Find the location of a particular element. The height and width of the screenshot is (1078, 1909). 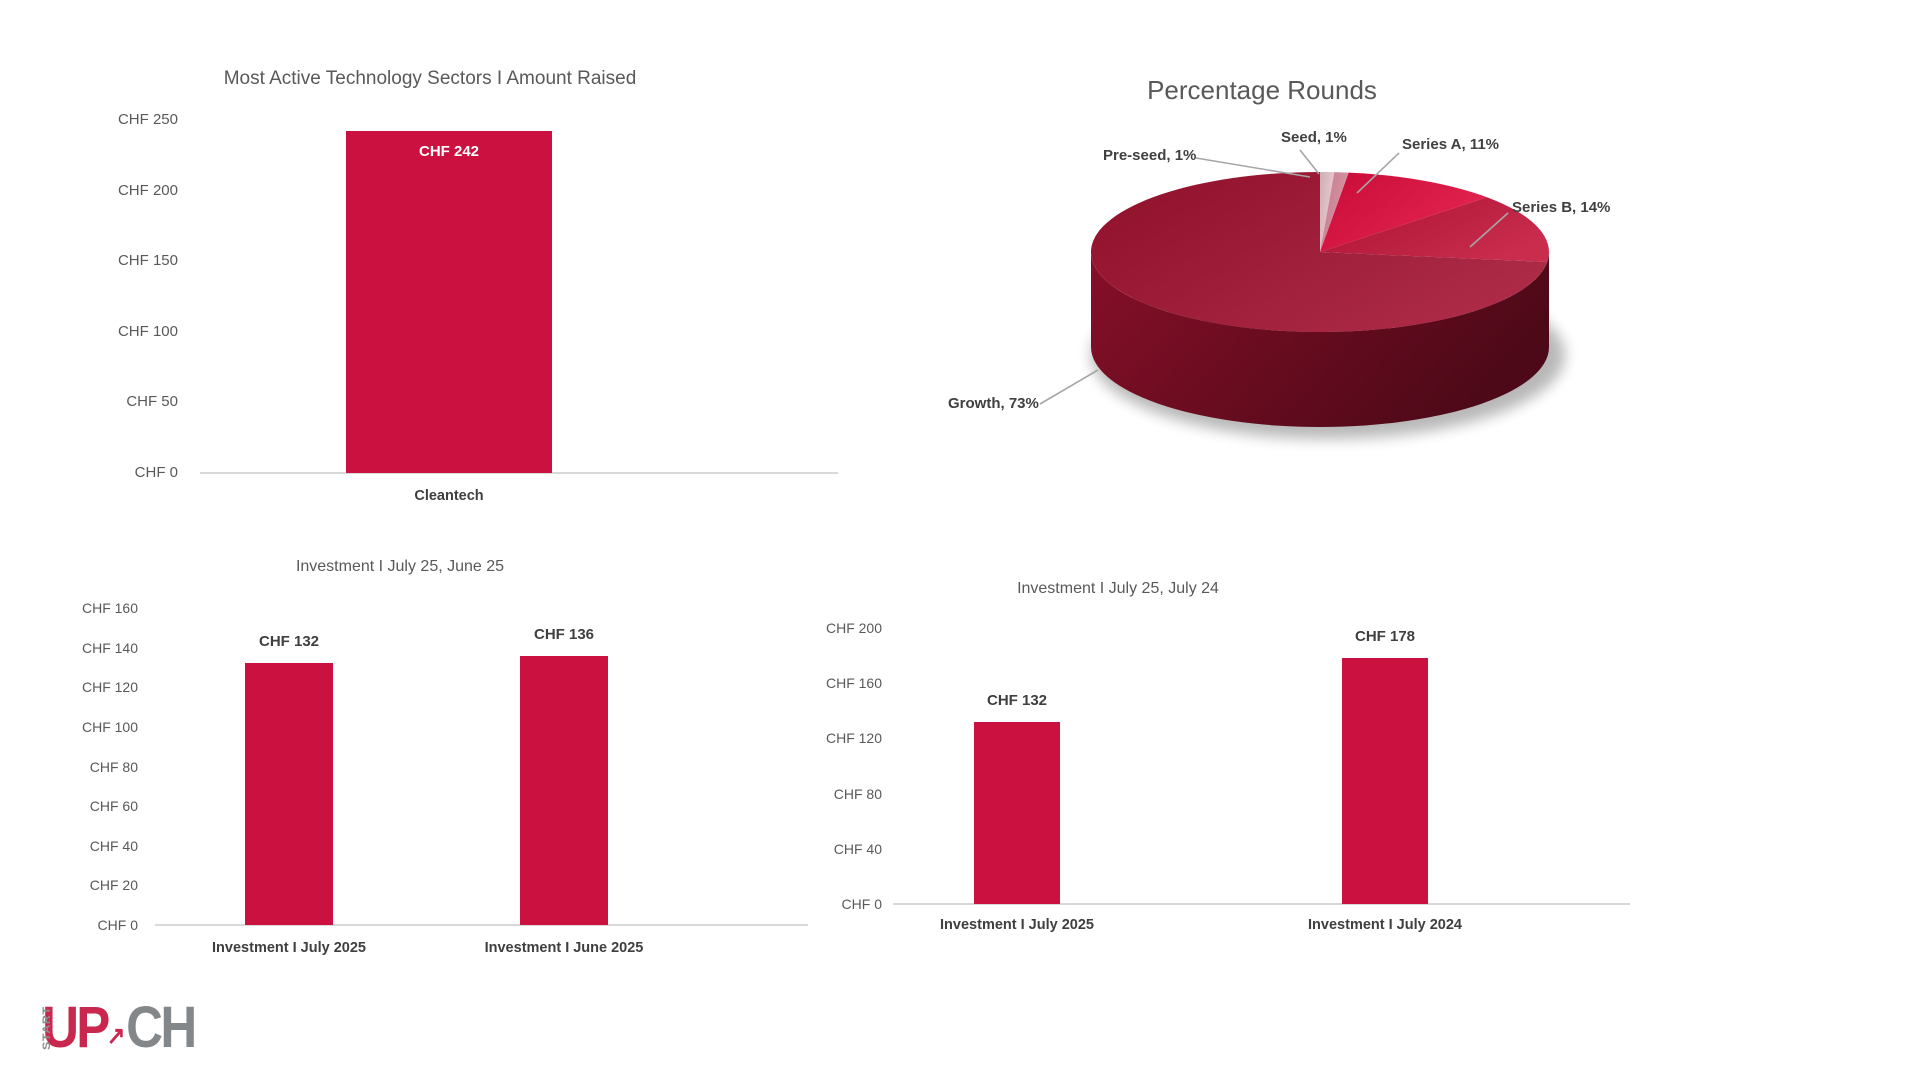

startup-ch-logo: START UP ↗ CH is located at coordinates (112, 1027).